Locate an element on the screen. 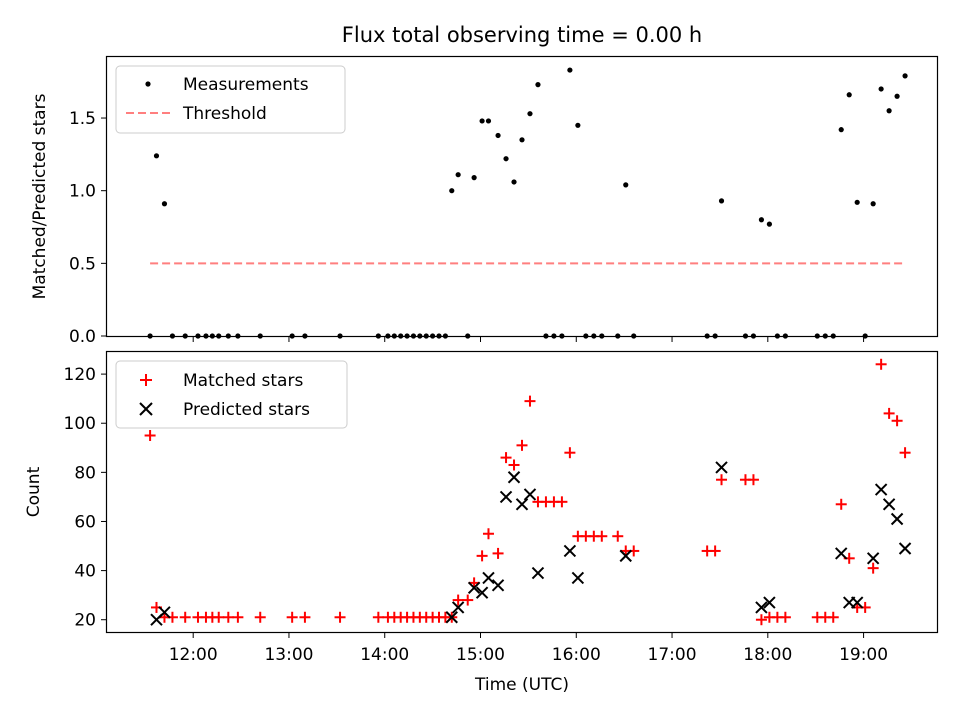  threshold-legend-label: Threshold is located at coordinates (224, 114).